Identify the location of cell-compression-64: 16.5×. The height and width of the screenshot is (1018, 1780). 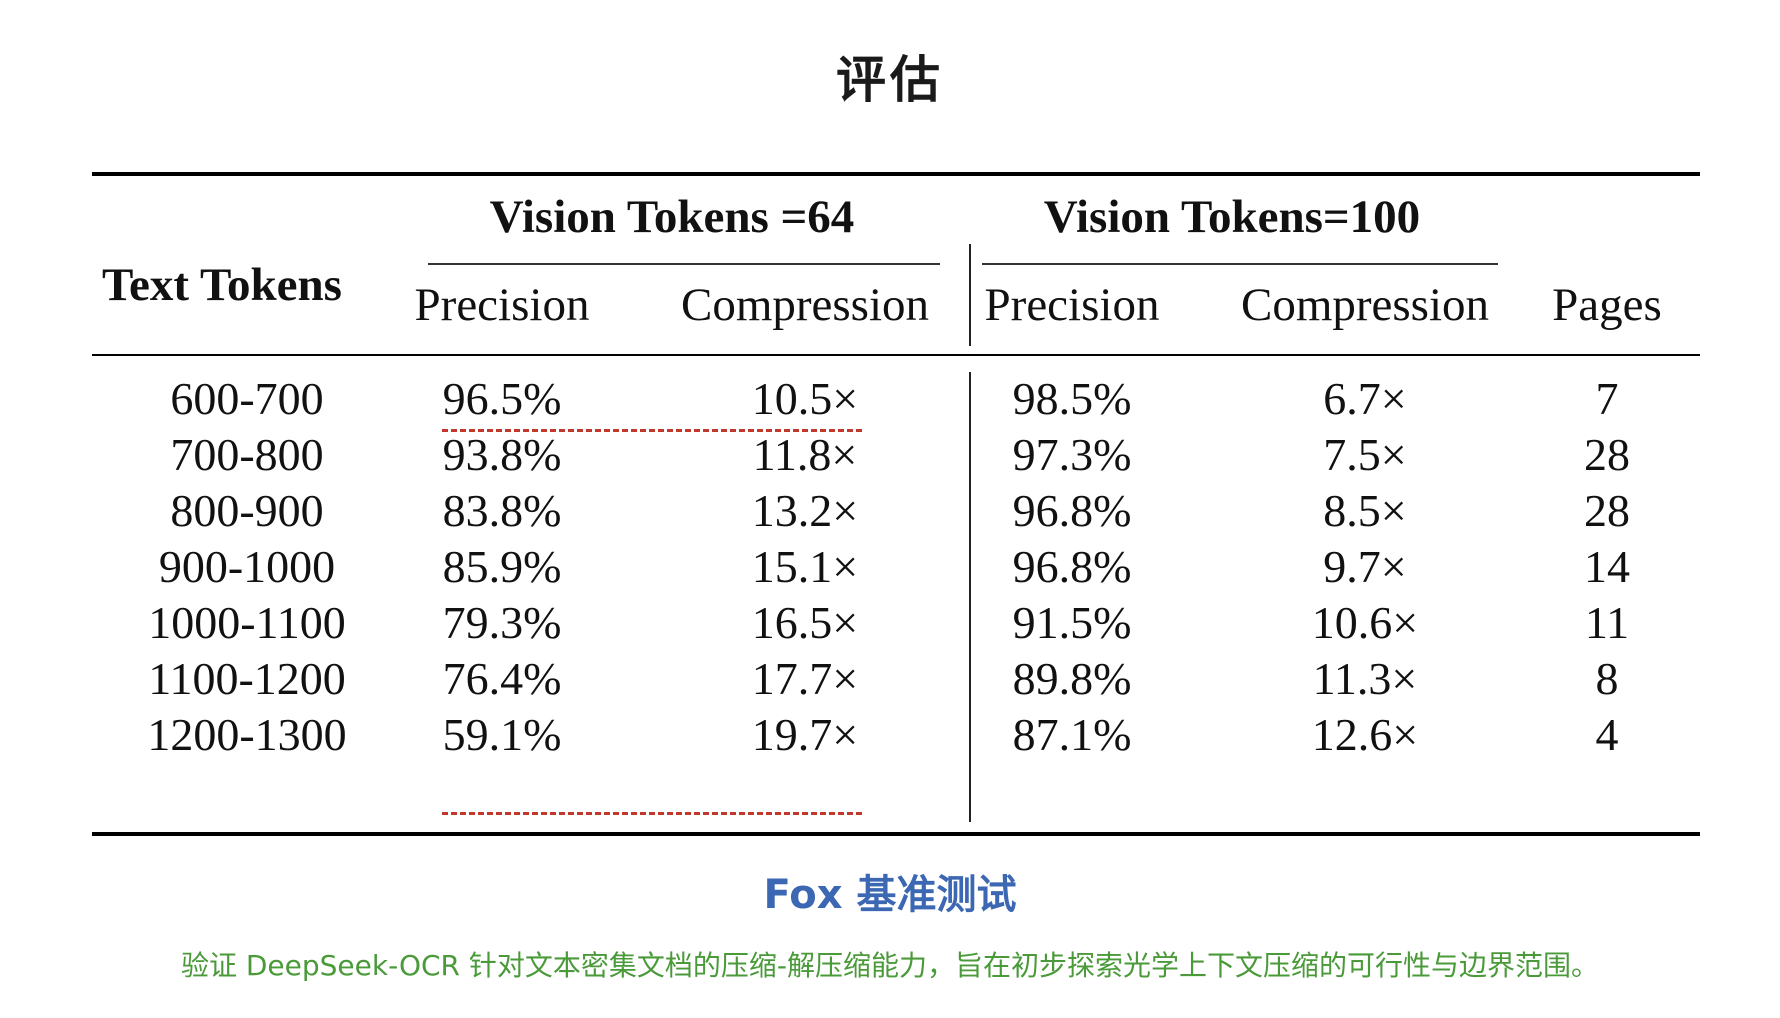
(805, 622).